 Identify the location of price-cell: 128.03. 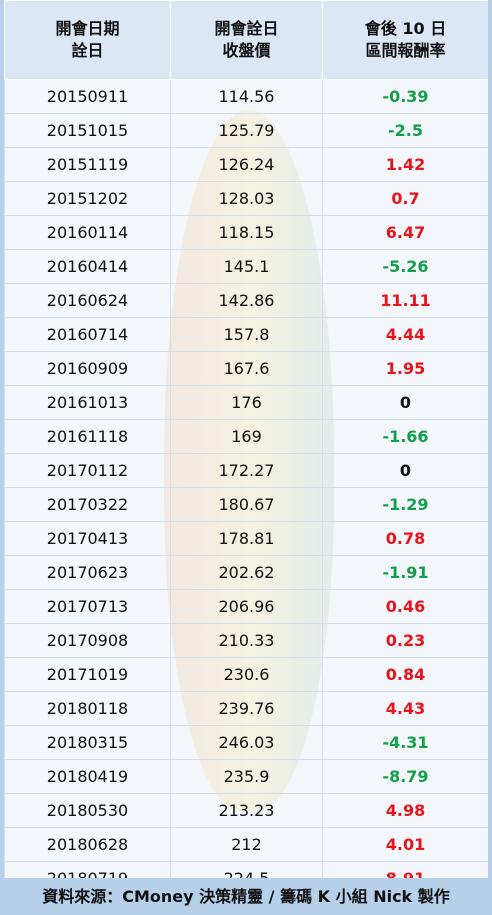
(246, 198).